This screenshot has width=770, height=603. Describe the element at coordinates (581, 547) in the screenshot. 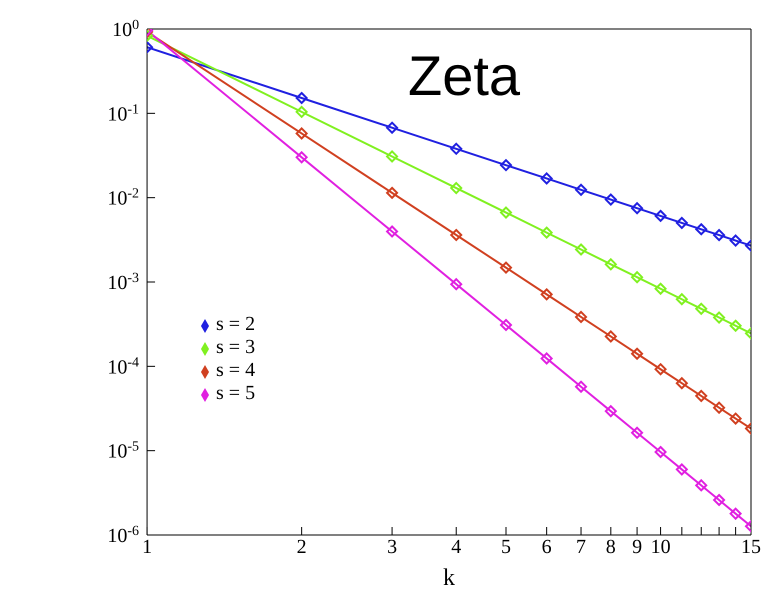

I see `x-tick-label: 7` at that location.